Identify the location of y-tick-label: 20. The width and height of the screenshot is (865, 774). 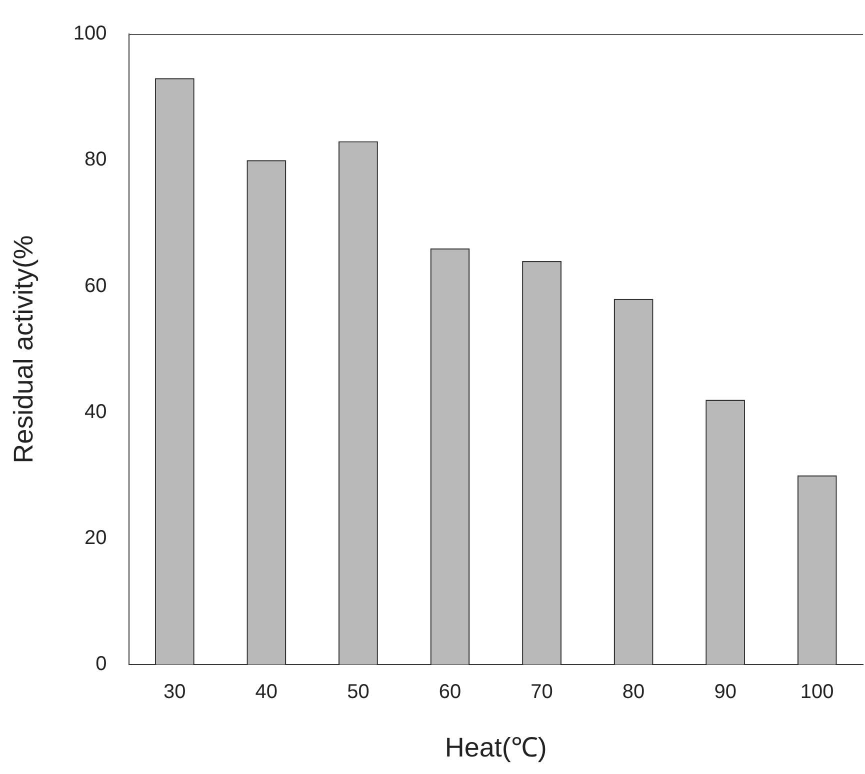
(95, 537).